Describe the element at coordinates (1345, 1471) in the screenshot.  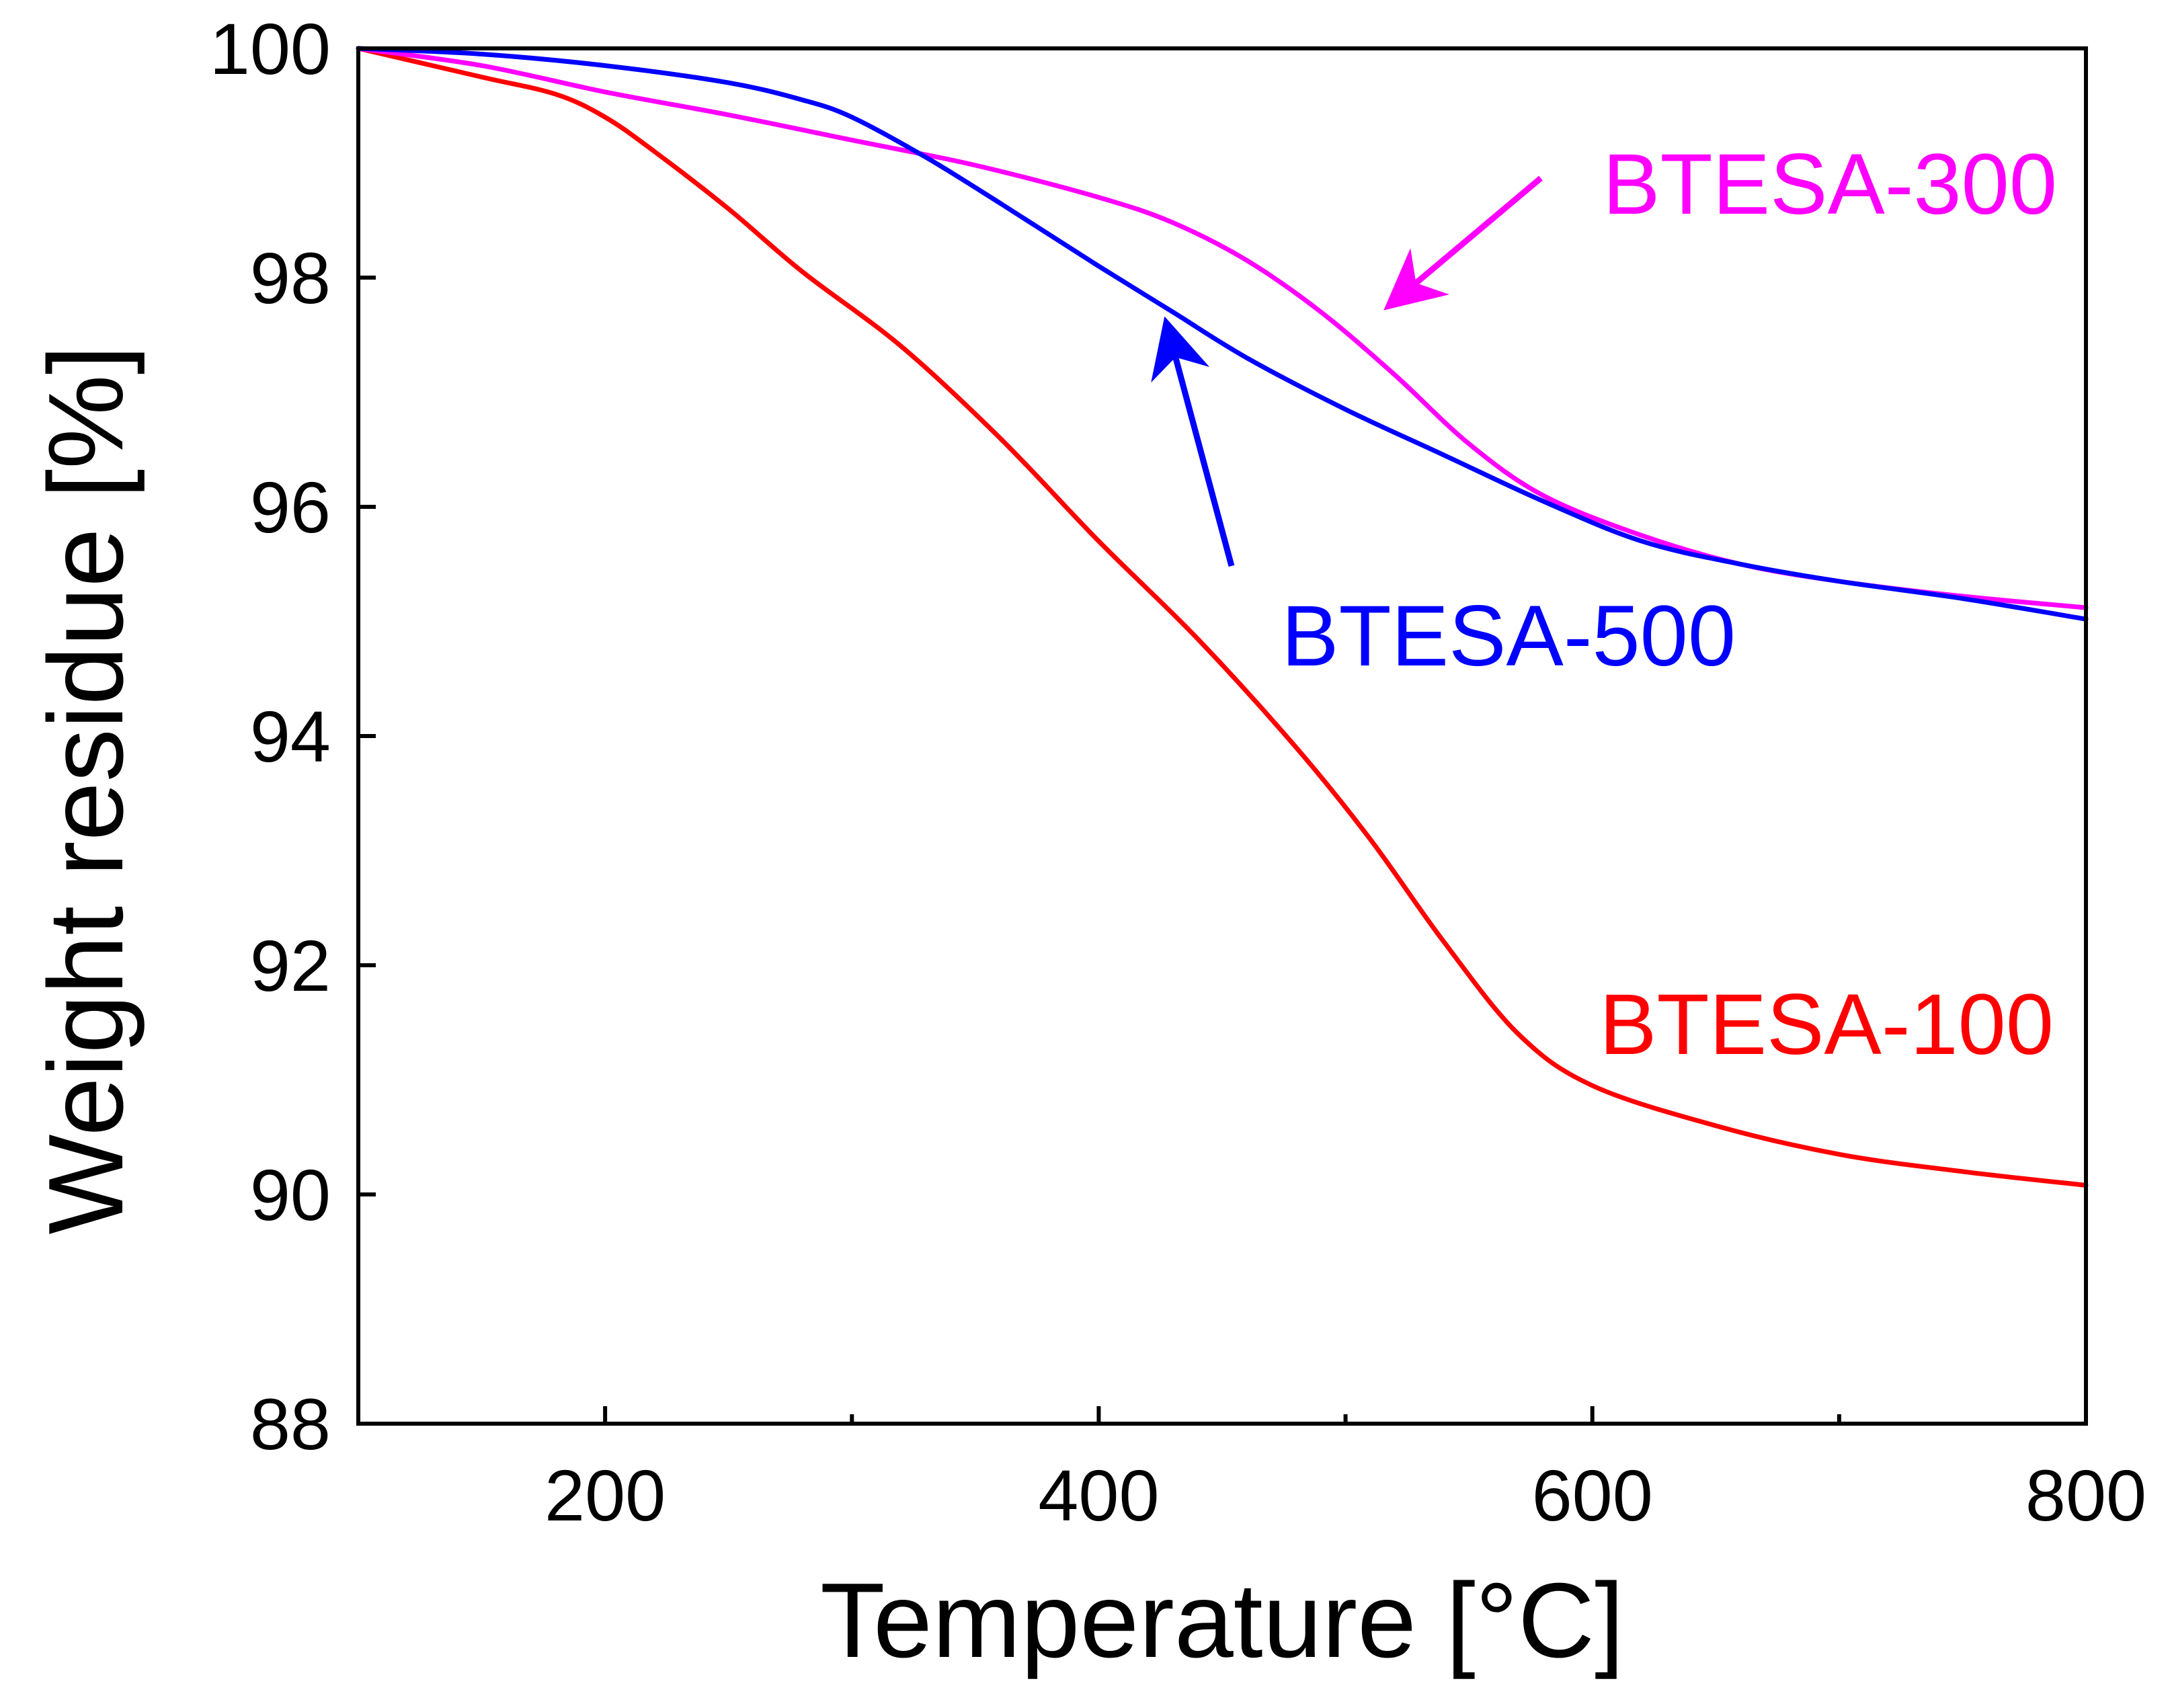
I see `x-axis: 200 400 600 800` at that location.